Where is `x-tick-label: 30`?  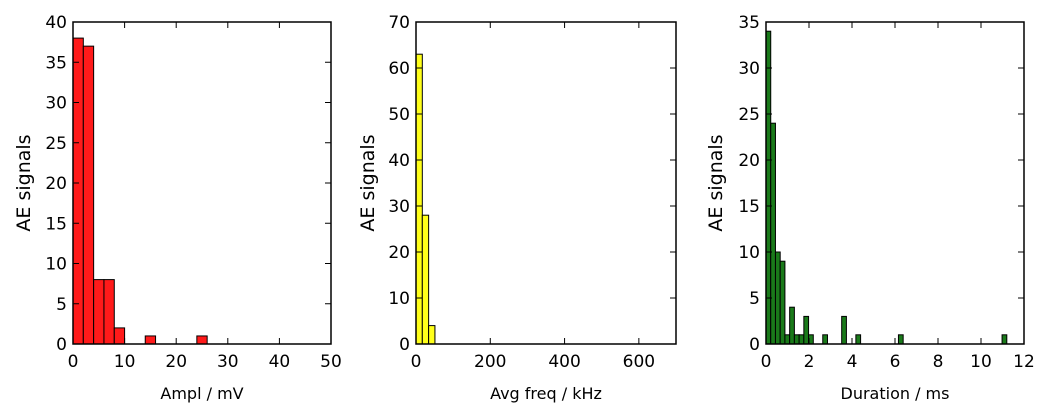
x-tick-label: 30 is located at coordinates (228, 362).